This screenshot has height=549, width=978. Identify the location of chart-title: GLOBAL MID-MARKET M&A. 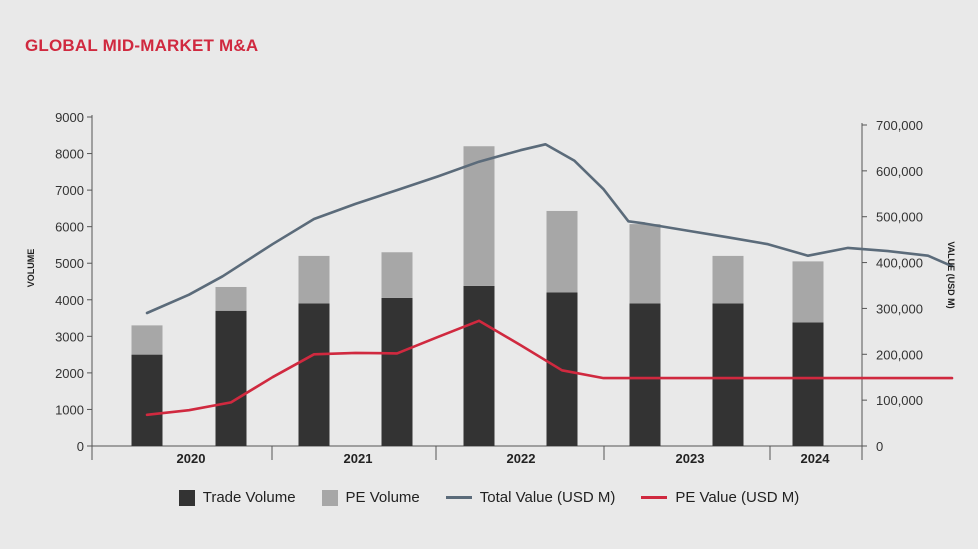
(142, 45).